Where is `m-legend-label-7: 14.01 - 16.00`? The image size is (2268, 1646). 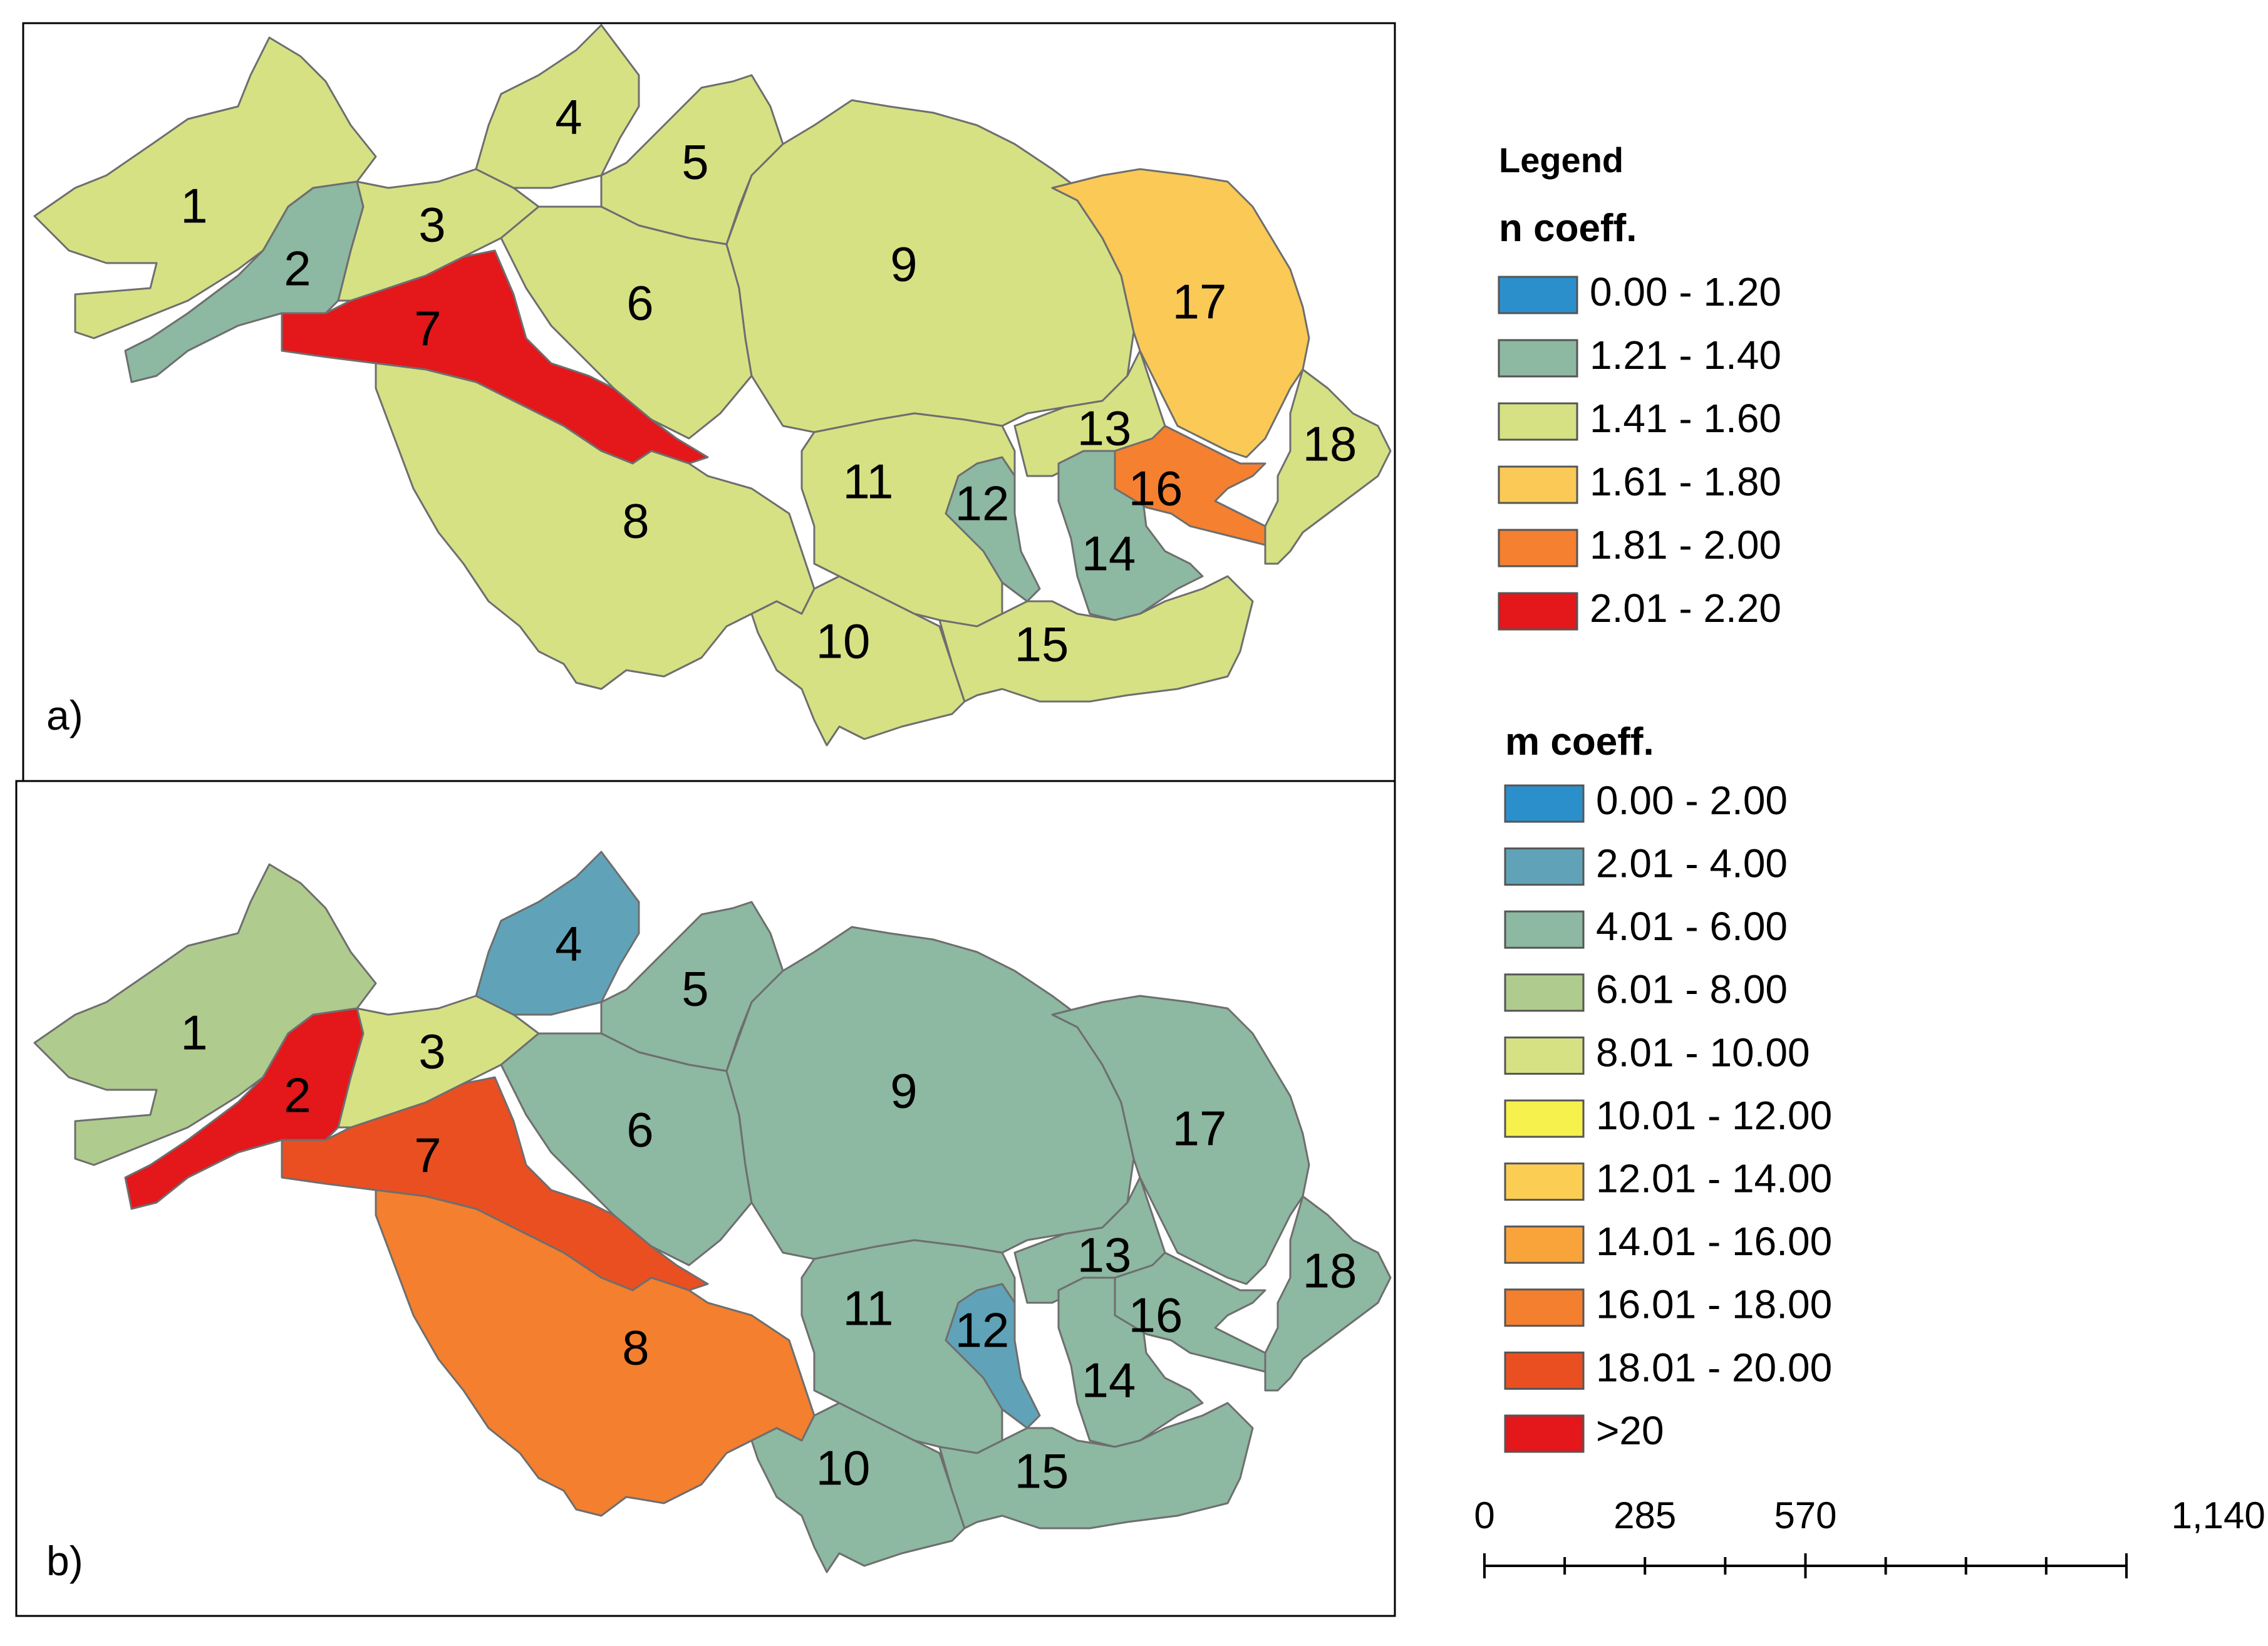
m-legend-label-7: 14.01 - 16.00 is located at coordinates (1714, 1242).